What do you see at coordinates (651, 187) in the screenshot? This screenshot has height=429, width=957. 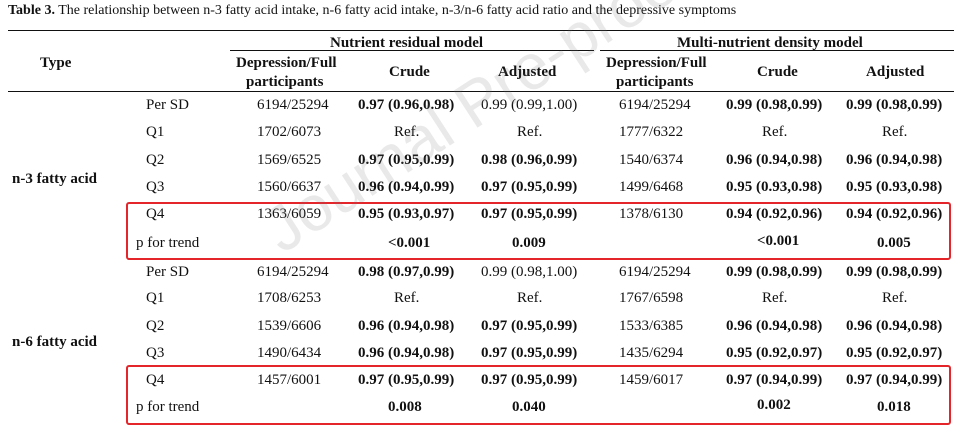 I see `table-cell: 1499/6468` at bounding box center [651, 187].